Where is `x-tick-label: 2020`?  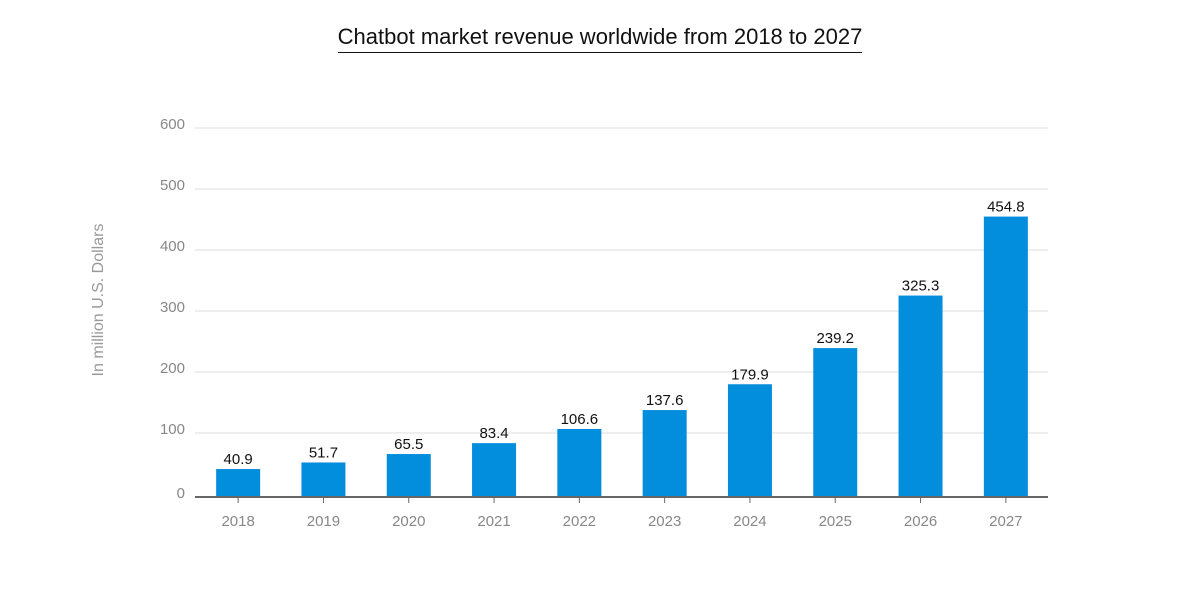
x-tick-label: 2020 is located at coordinates (408, 521).